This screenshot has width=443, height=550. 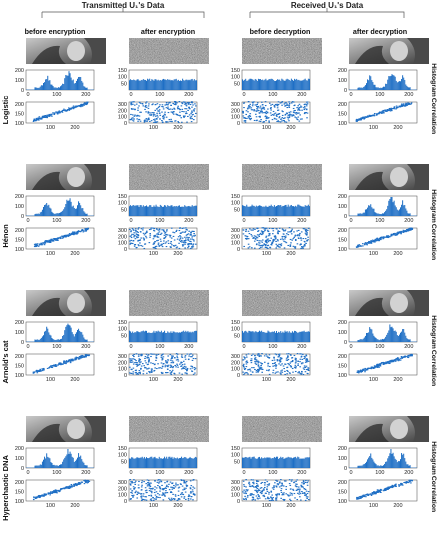 I want to click on histogram-y-tick: 150, so click(x=122, y=323).